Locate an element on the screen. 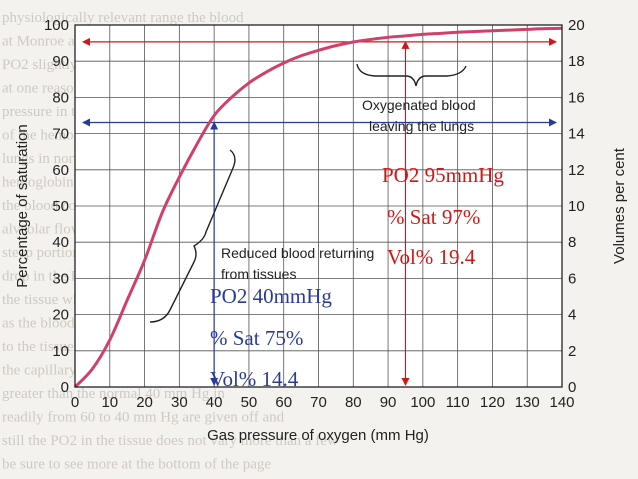 The height and width of the screenshot is (479, 638). y-tick-label: 50 is located at coordinates (60, 206).